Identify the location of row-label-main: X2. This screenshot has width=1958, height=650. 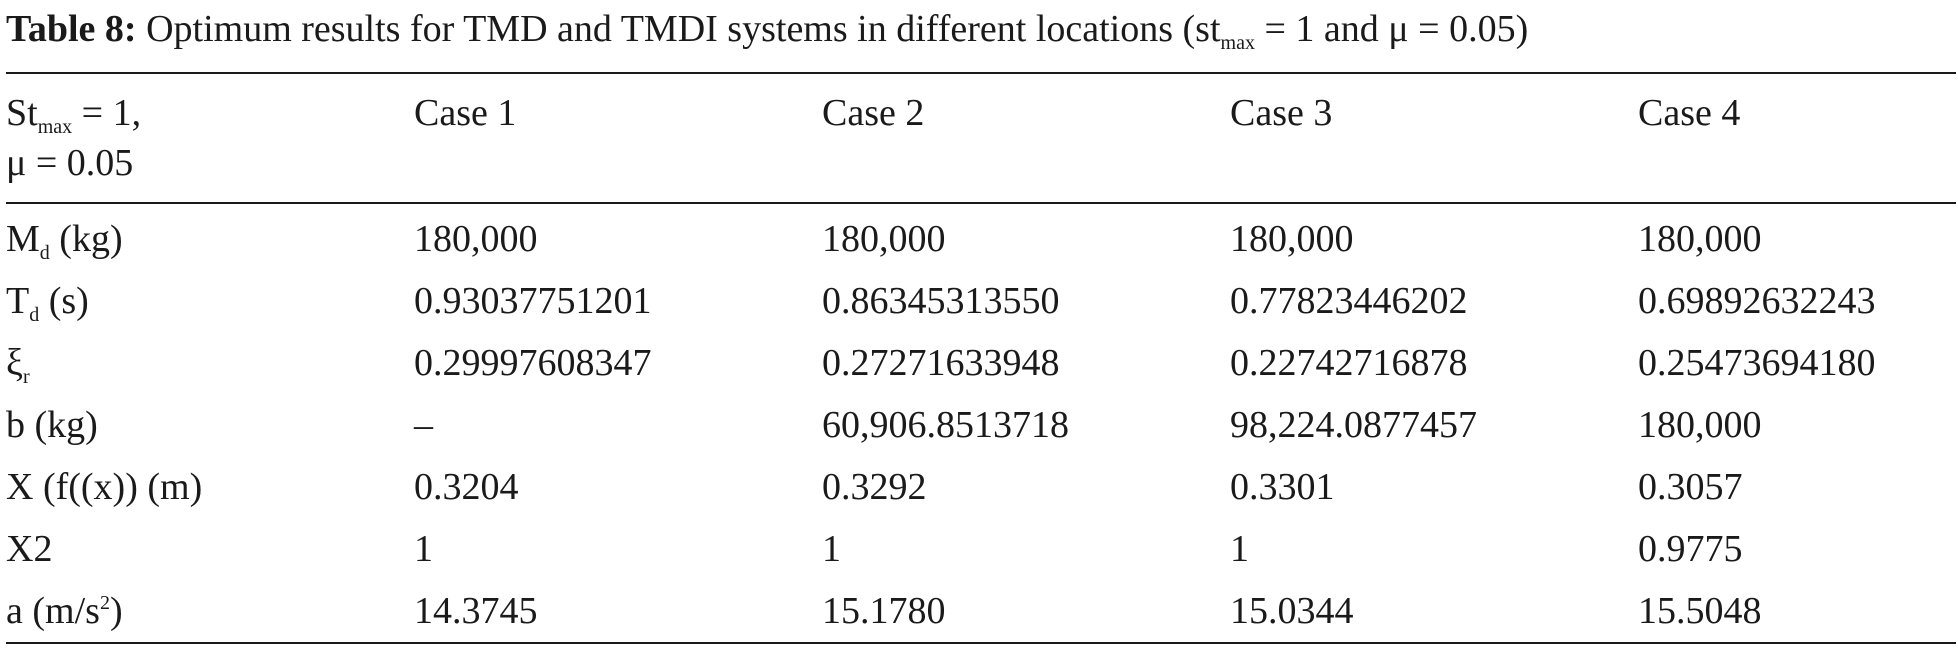
(29, 549).